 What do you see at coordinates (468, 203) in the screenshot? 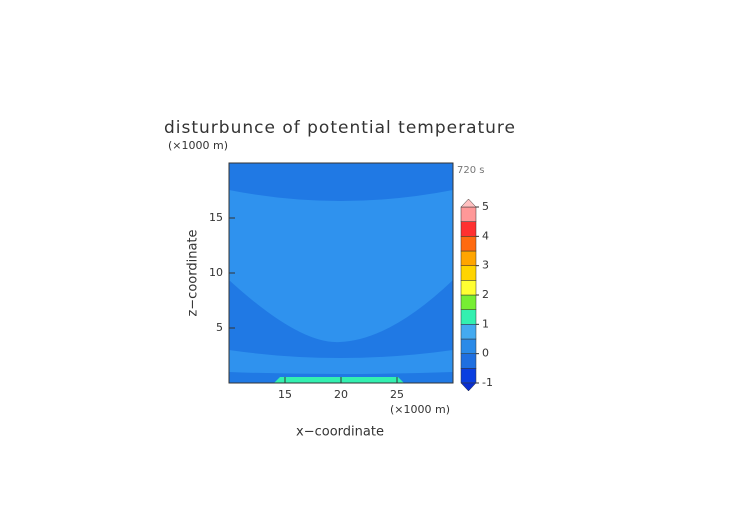
I see `colorbar-over` at bounding box center [468, 203].